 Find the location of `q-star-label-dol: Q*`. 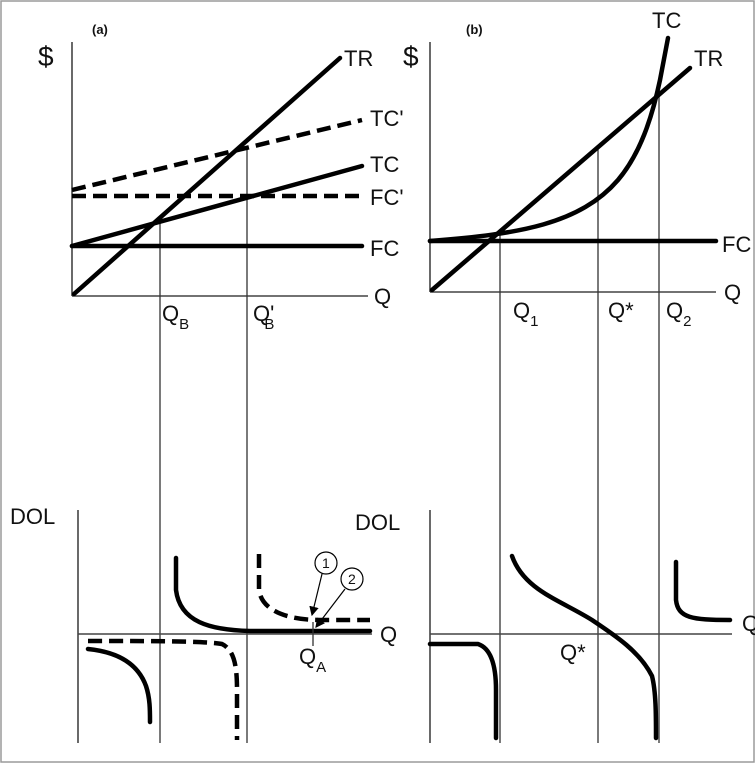

q-star-label-dol: Q* is located at coordinates (573, 652).